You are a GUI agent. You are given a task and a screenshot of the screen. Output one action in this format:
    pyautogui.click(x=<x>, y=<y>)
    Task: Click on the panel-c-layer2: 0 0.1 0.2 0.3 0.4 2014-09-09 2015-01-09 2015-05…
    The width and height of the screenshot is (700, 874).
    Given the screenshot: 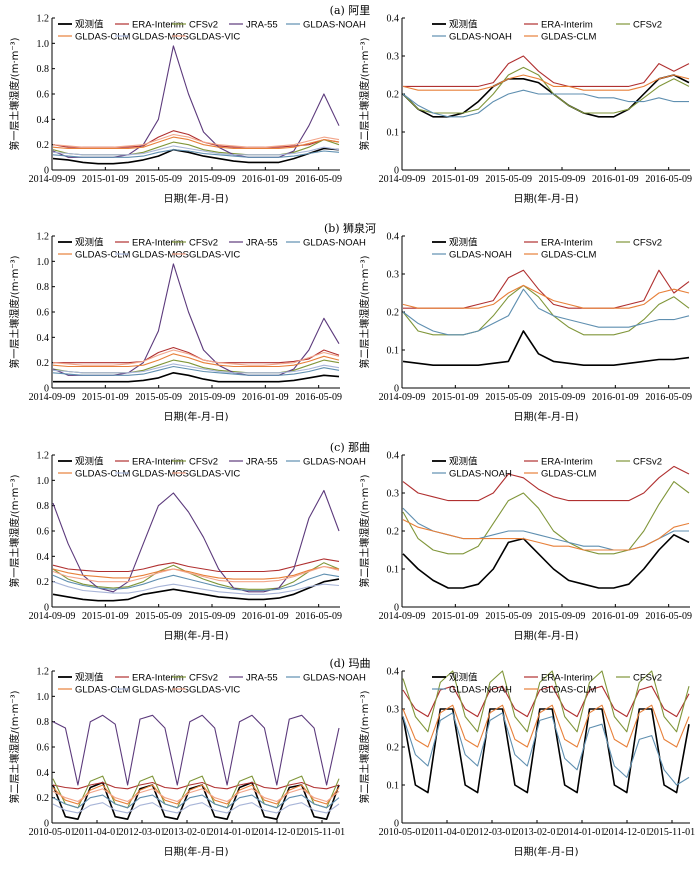 What is the action you would take?
    pyautogui.click(x=525, y=553)
    